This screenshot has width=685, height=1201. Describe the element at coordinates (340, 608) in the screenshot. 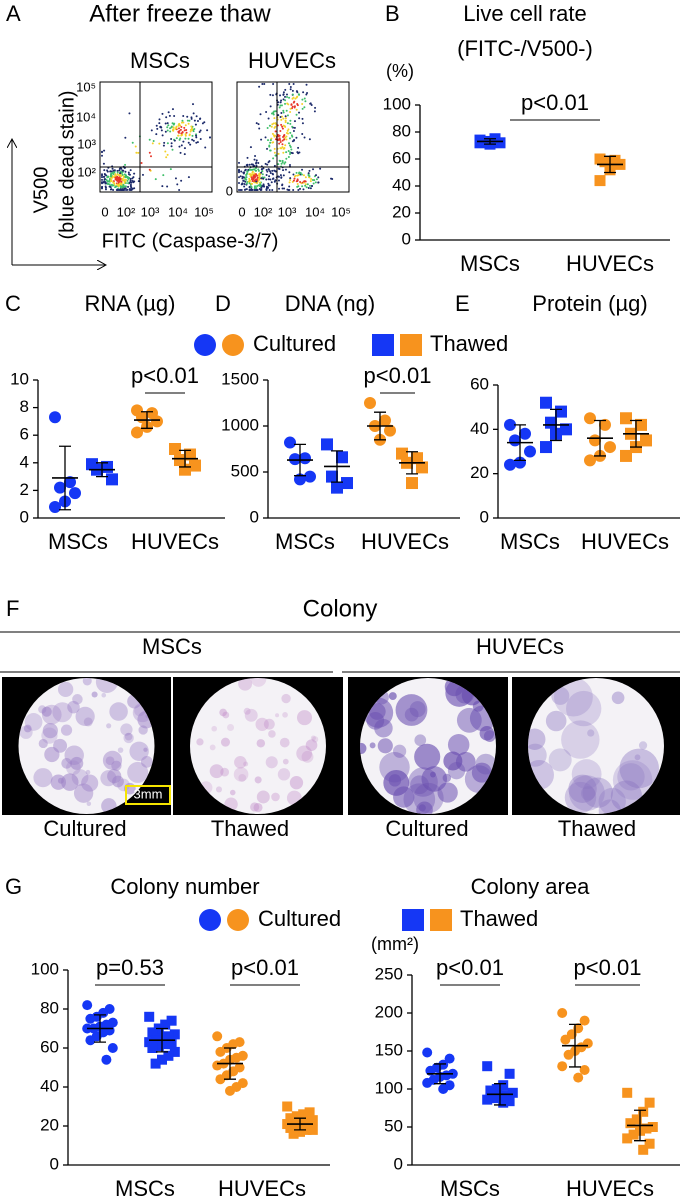

I see `panel-title: Colony` at that location.